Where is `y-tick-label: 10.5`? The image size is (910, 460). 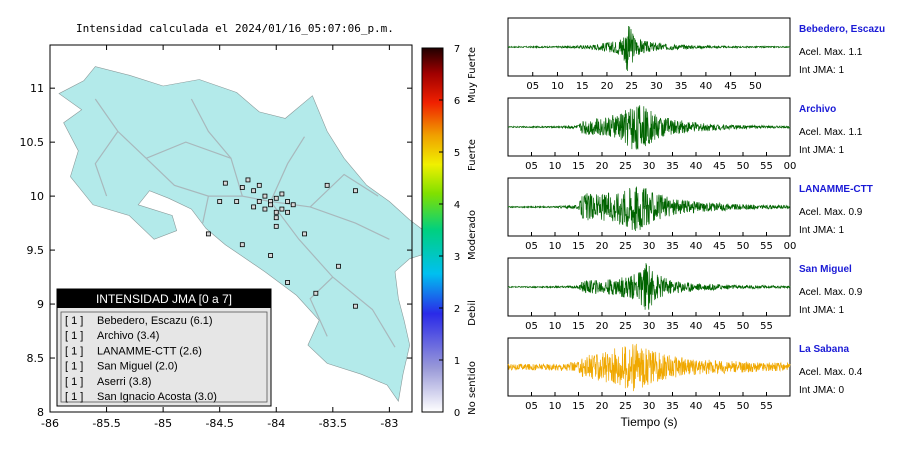 y-tick-label: 10.5 is located at coordinates (32, 142).